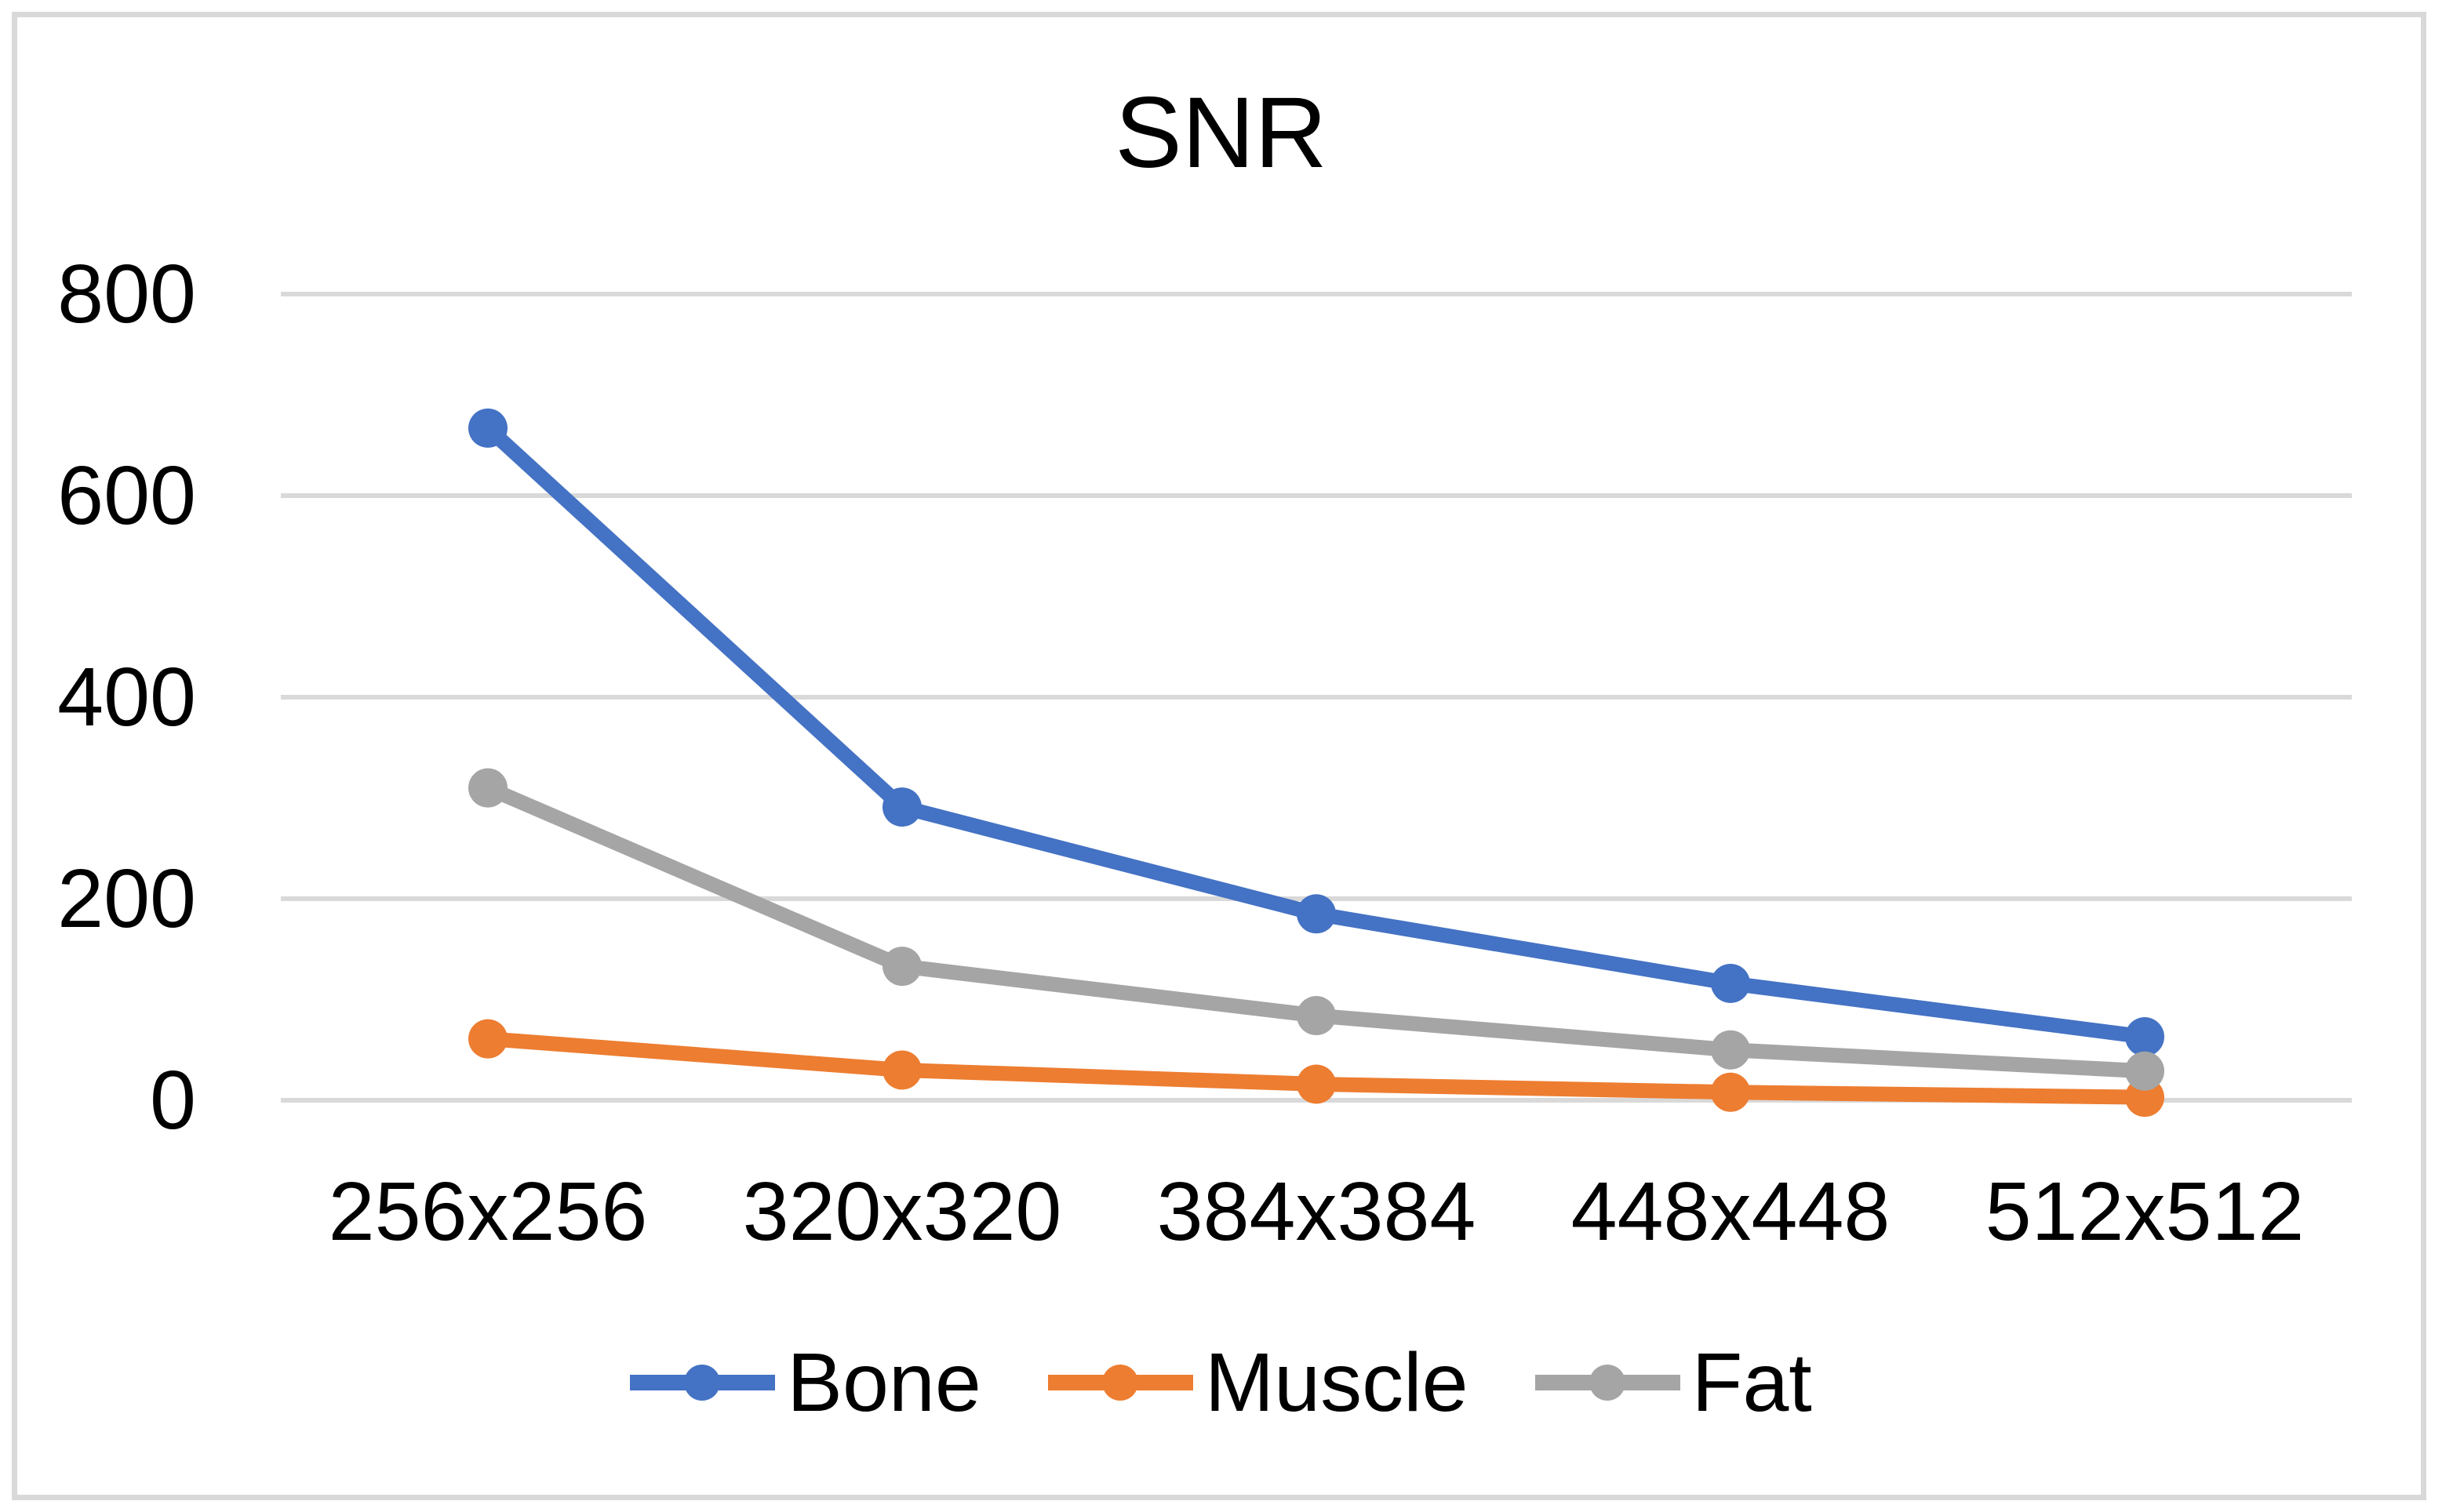  Describe the element at coordinates (1730, 1211) in the screenshot. I see `x-tick-label: 448x448` at that location.